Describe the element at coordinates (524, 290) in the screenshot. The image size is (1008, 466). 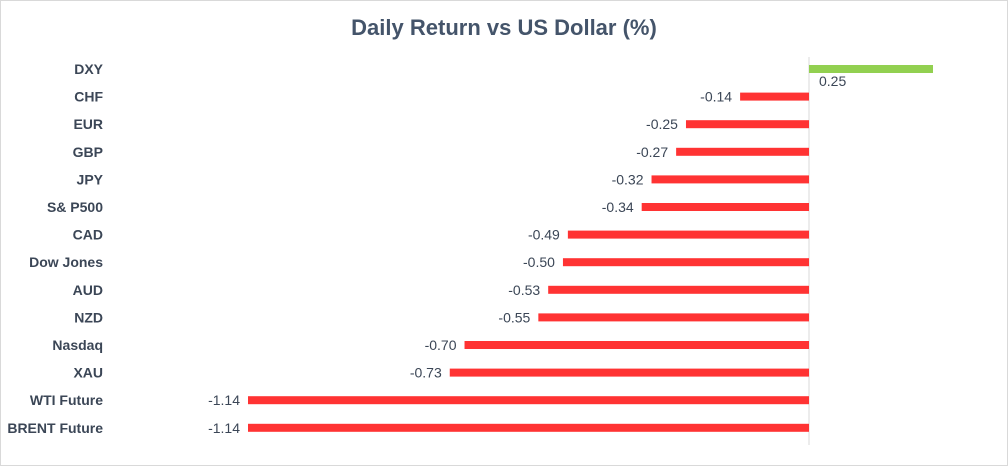
I see `data-label: -0.53` at that location.